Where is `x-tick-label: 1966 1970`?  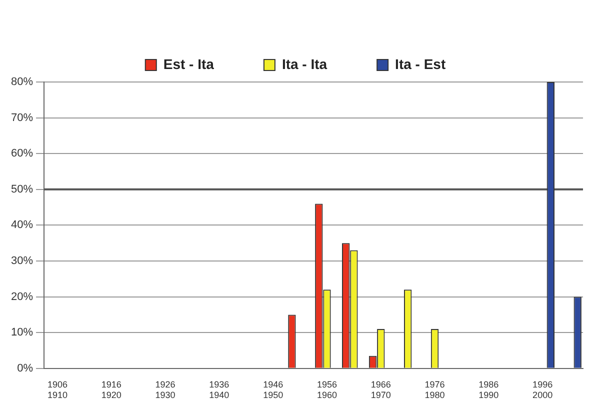 x-tick-label: 1966 1970 is located at coordinates (380, 389).